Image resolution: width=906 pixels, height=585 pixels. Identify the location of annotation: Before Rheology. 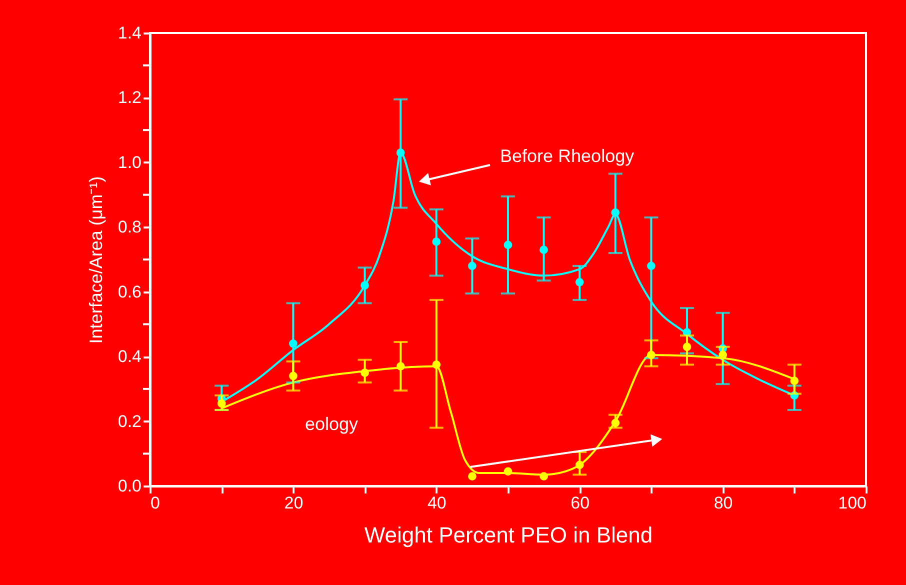
(567, 156).